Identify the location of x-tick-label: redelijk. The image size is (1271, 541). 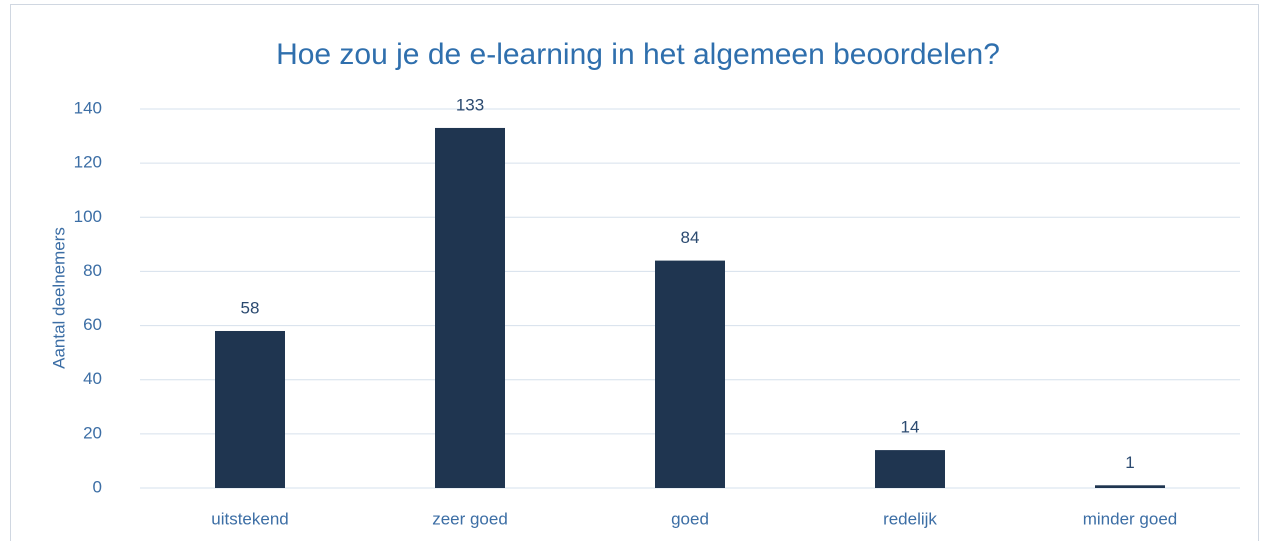
(910, 518).